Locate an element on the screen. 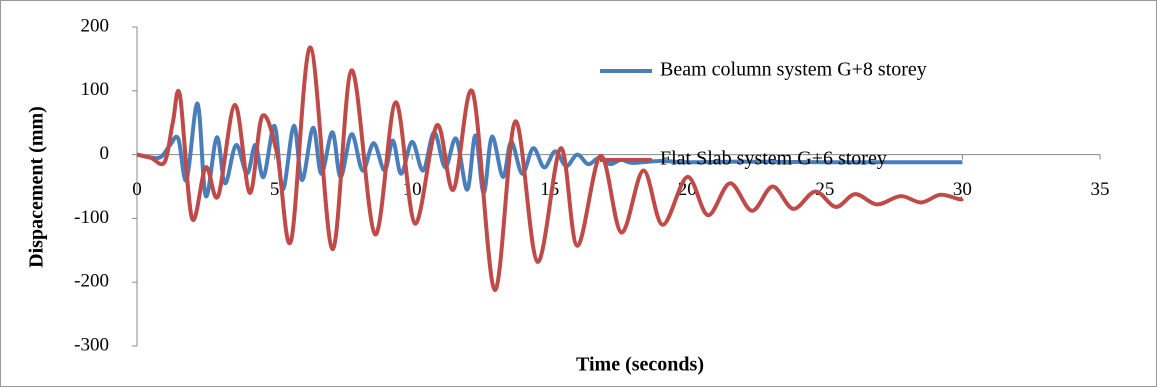 The image size is (1157, 387). x-tick-label: 35 is located at coordinates (1100, 189).